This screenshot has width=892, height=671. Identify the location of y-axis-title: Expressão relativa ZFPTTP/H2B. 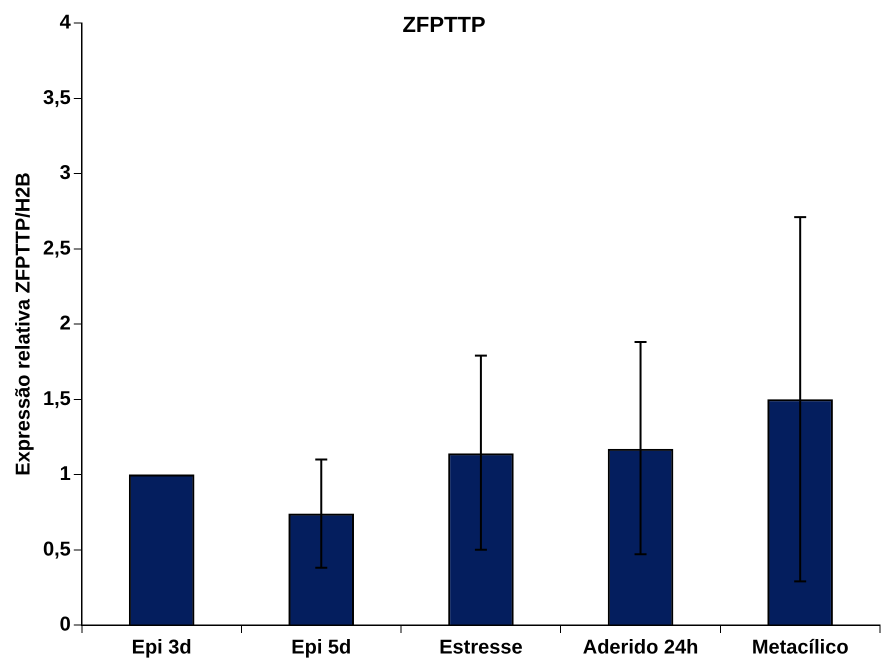
(23, 324).